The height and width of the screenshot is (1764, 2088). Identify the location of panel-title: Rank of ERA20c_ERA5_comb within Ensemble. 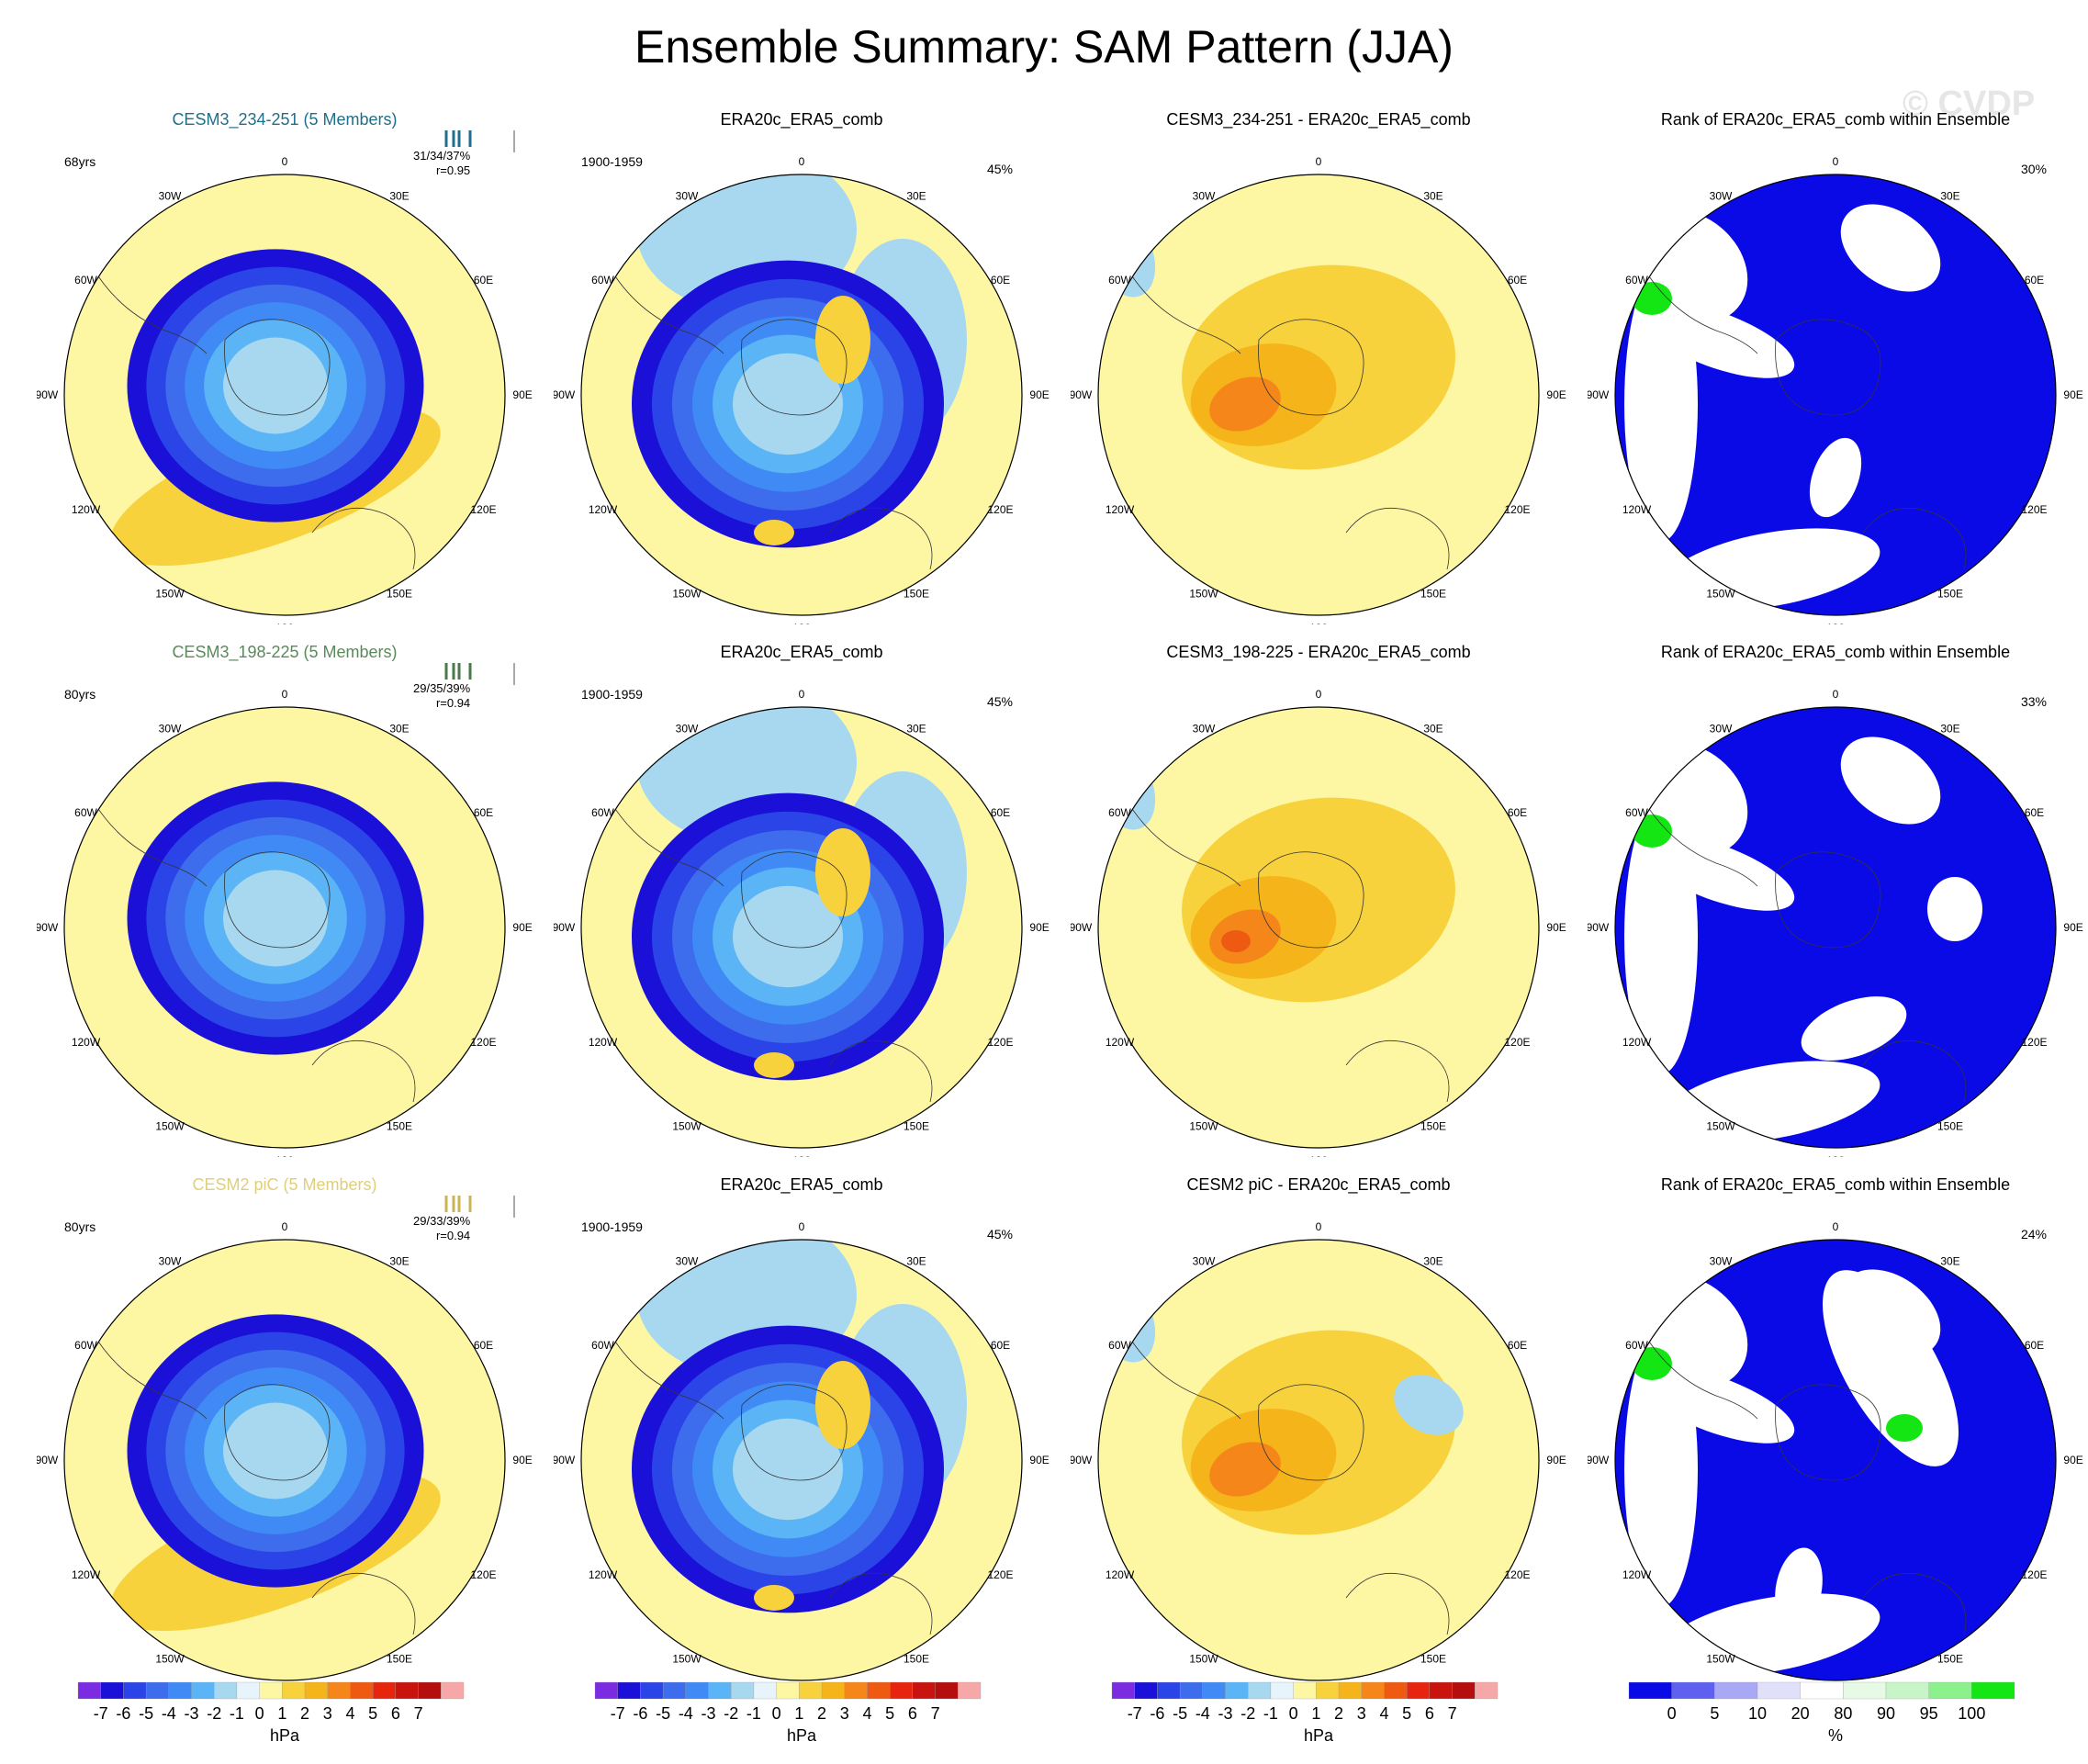
(1835, 652).